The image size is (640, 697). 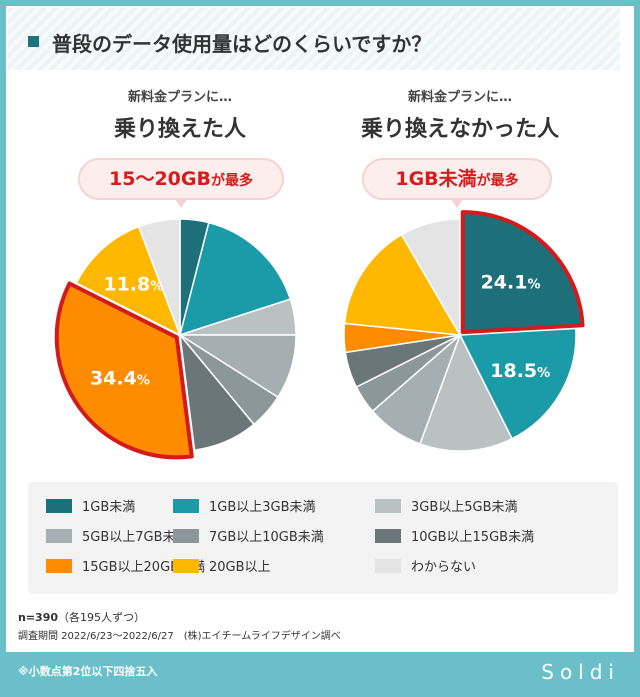 I want to click on left-heading: 新料金プランに… 乗り換えた人, so click(x=180, y=114).